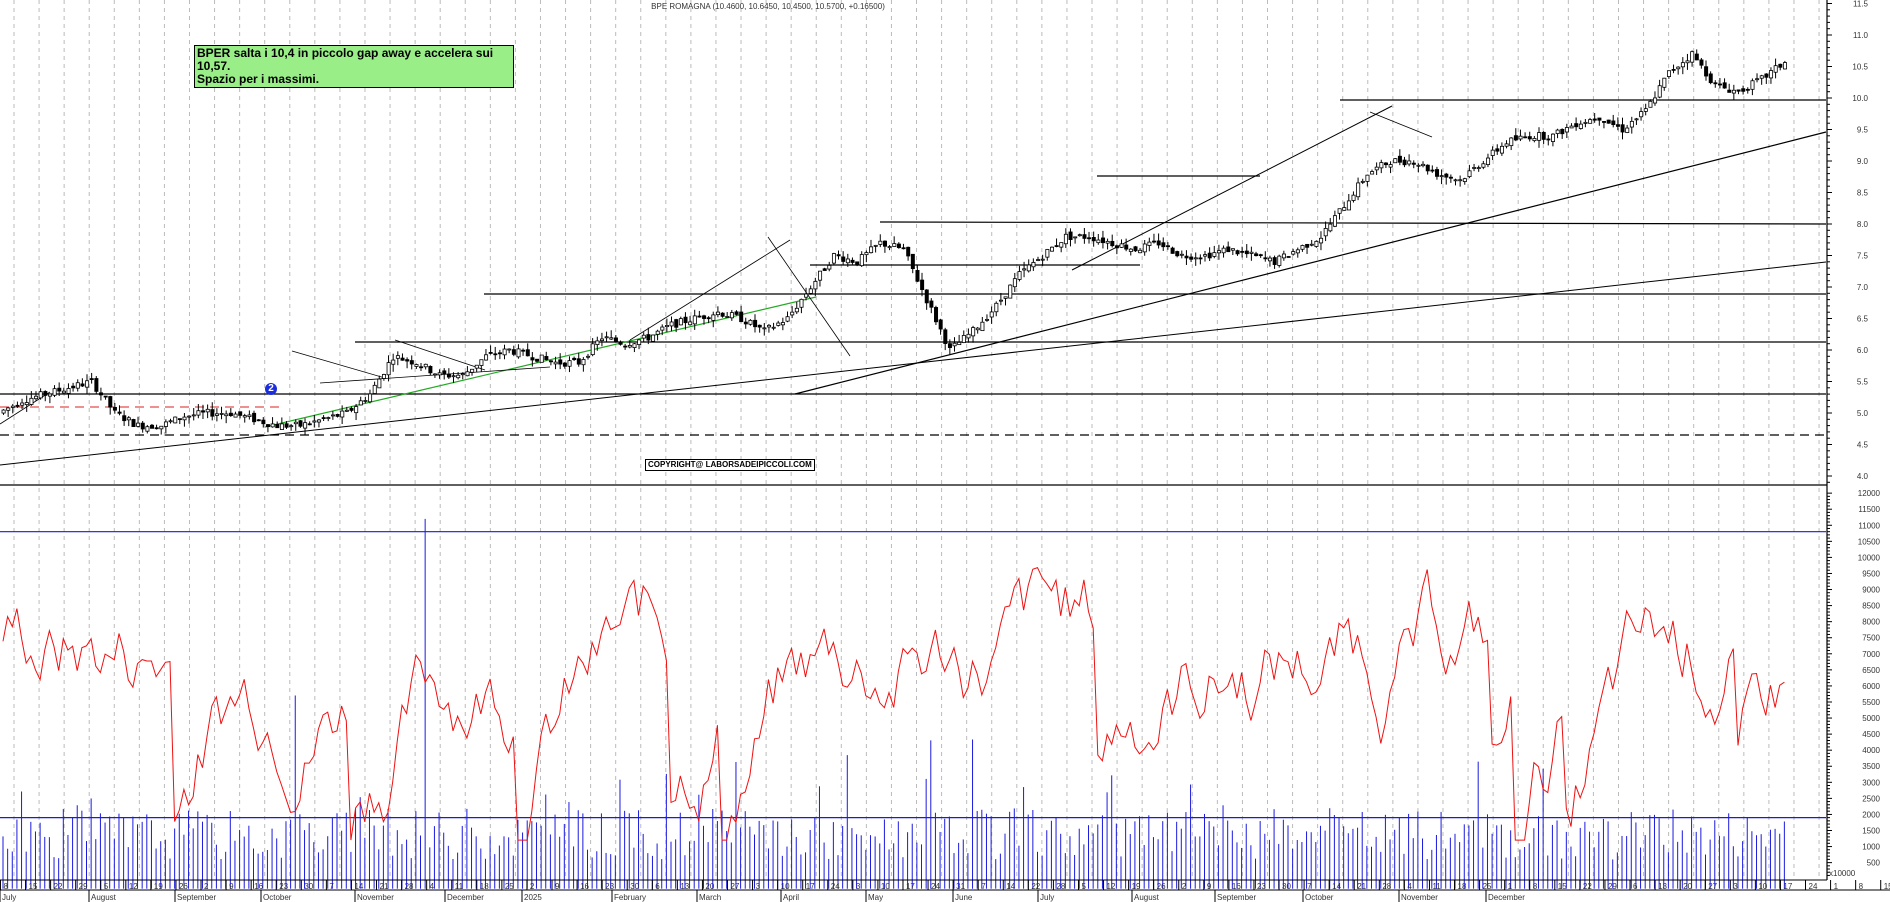  Describe the element at coordinates (1871, 766) in the screenshot. I see `svg-text: 3500` at that location.